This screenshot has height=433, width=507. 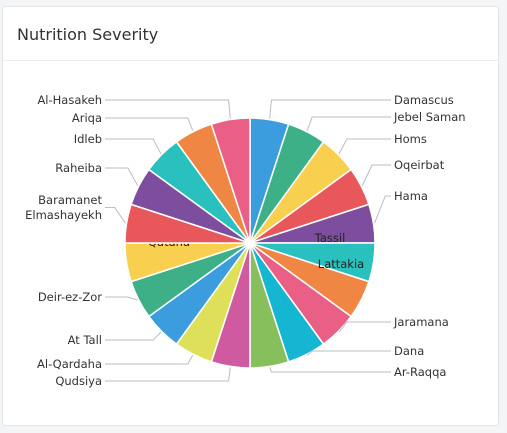 What do you see at coordinates (410, 139) in the screenshot?
I see `slice-label: Homs` at bounding box center [410, 139].